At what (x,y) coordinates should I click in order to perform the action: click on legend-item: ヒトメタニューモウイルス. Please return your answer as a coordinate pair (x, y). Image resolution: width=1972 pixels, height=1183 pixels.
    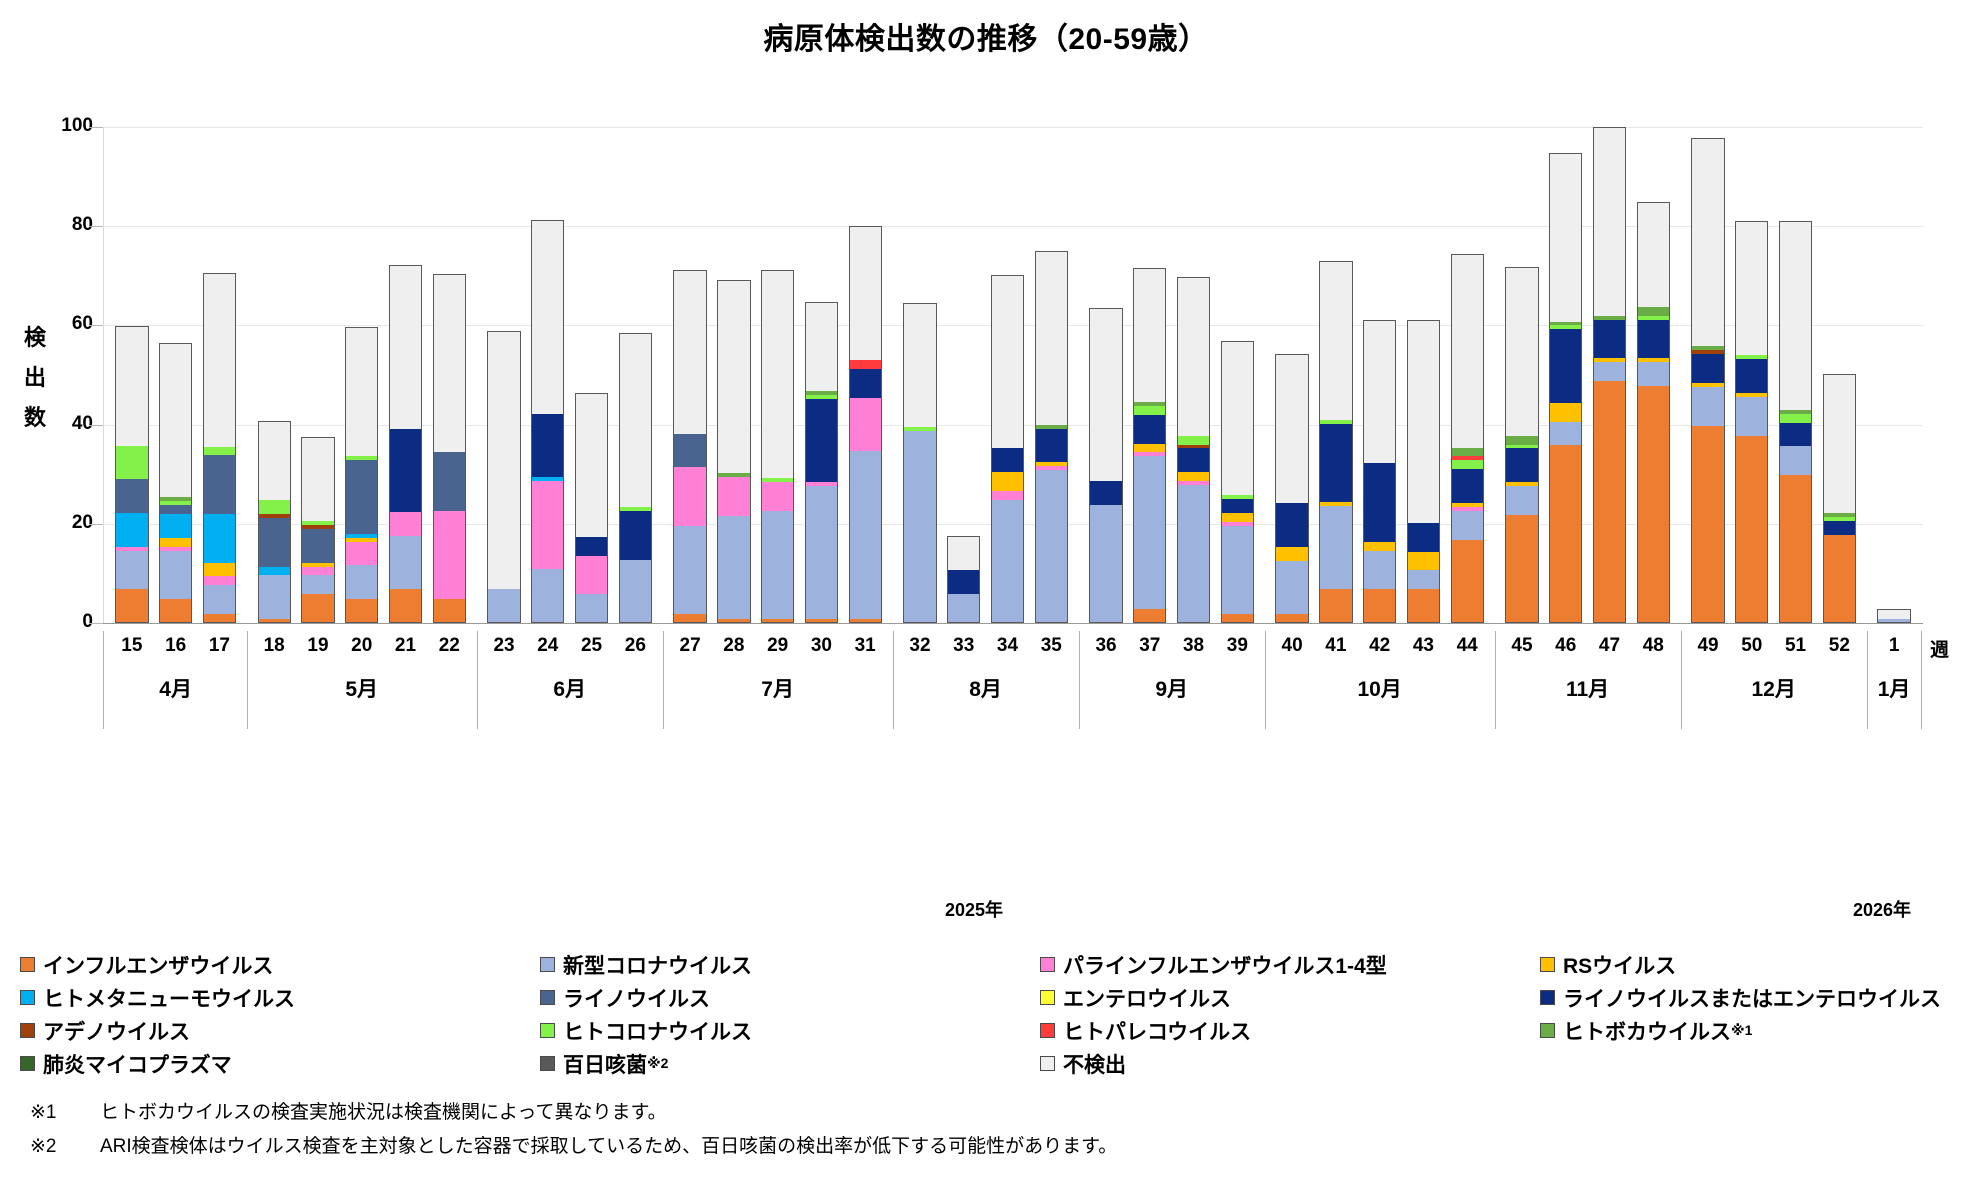
    Looking at the image, I should click on (280, 998).